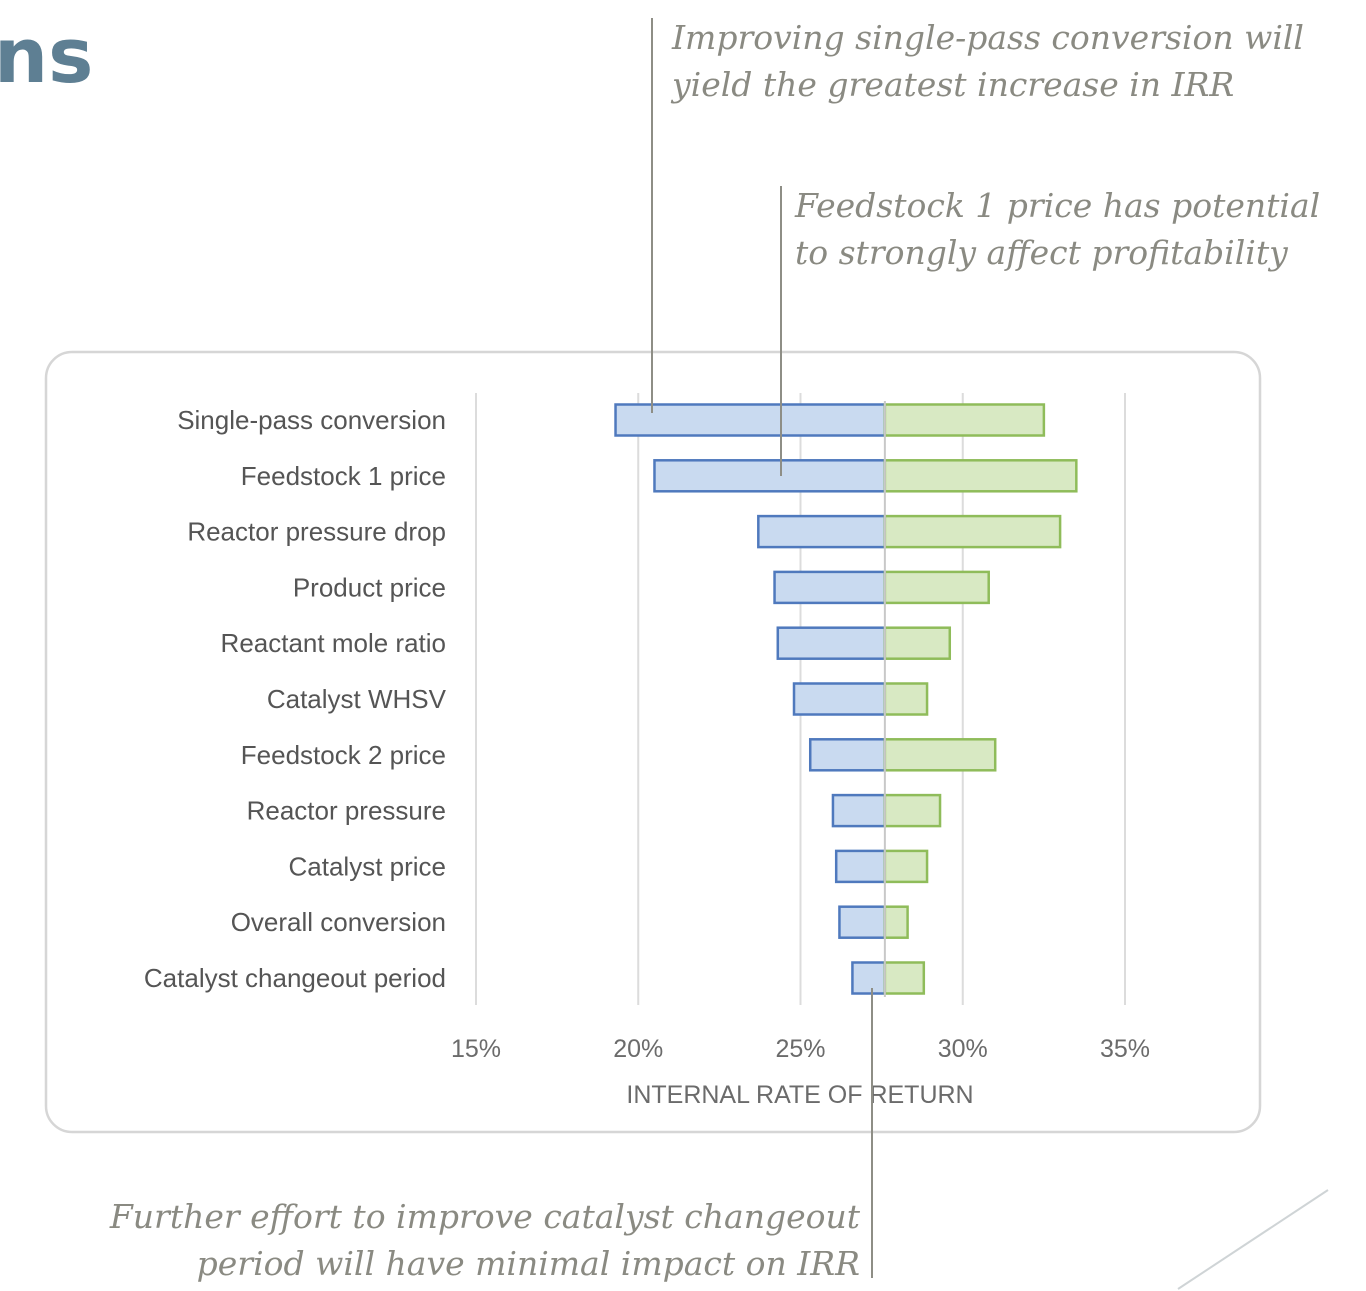 The image size is (1366, 1291). I want to click on slide-title-fragment: ns, so click(47, 55).